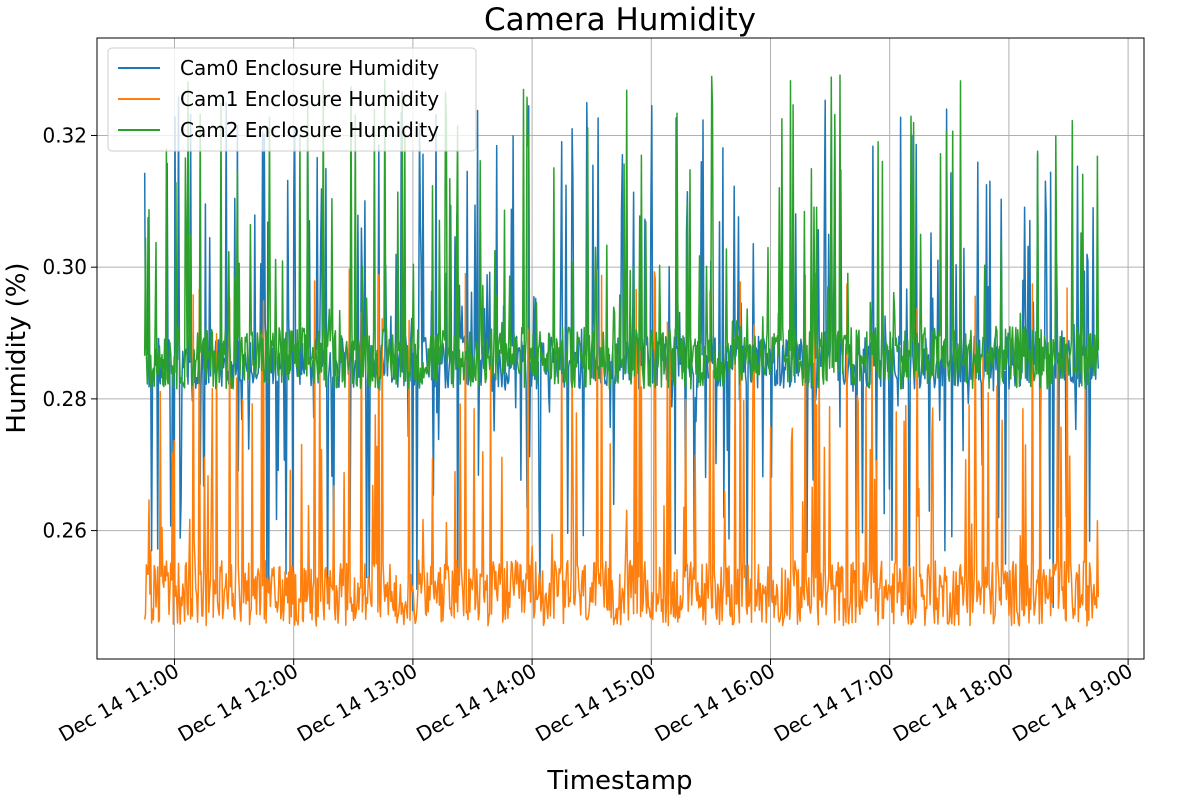 This screenshot has height=800, width=1200. What do you see at coordinates (619, 781) in the screenshot?
I see `x-axis-label: Timestamp` at bounding box center [619, 781].